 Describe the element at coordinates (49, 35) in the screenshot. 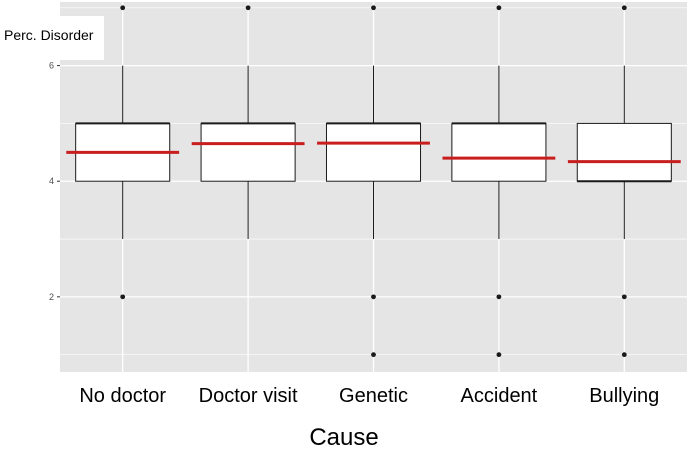

I see `y-axis-label: Perc. Disorder` at that location.